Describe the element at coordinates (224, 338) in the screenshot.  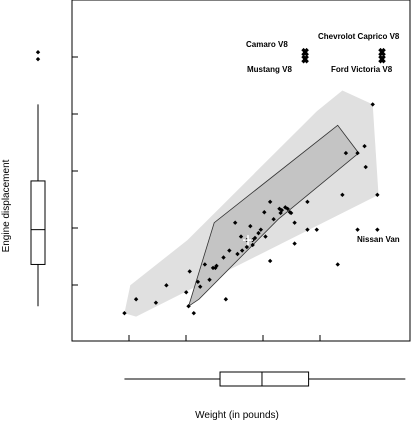
I see `x-axis-ticks` at that location.